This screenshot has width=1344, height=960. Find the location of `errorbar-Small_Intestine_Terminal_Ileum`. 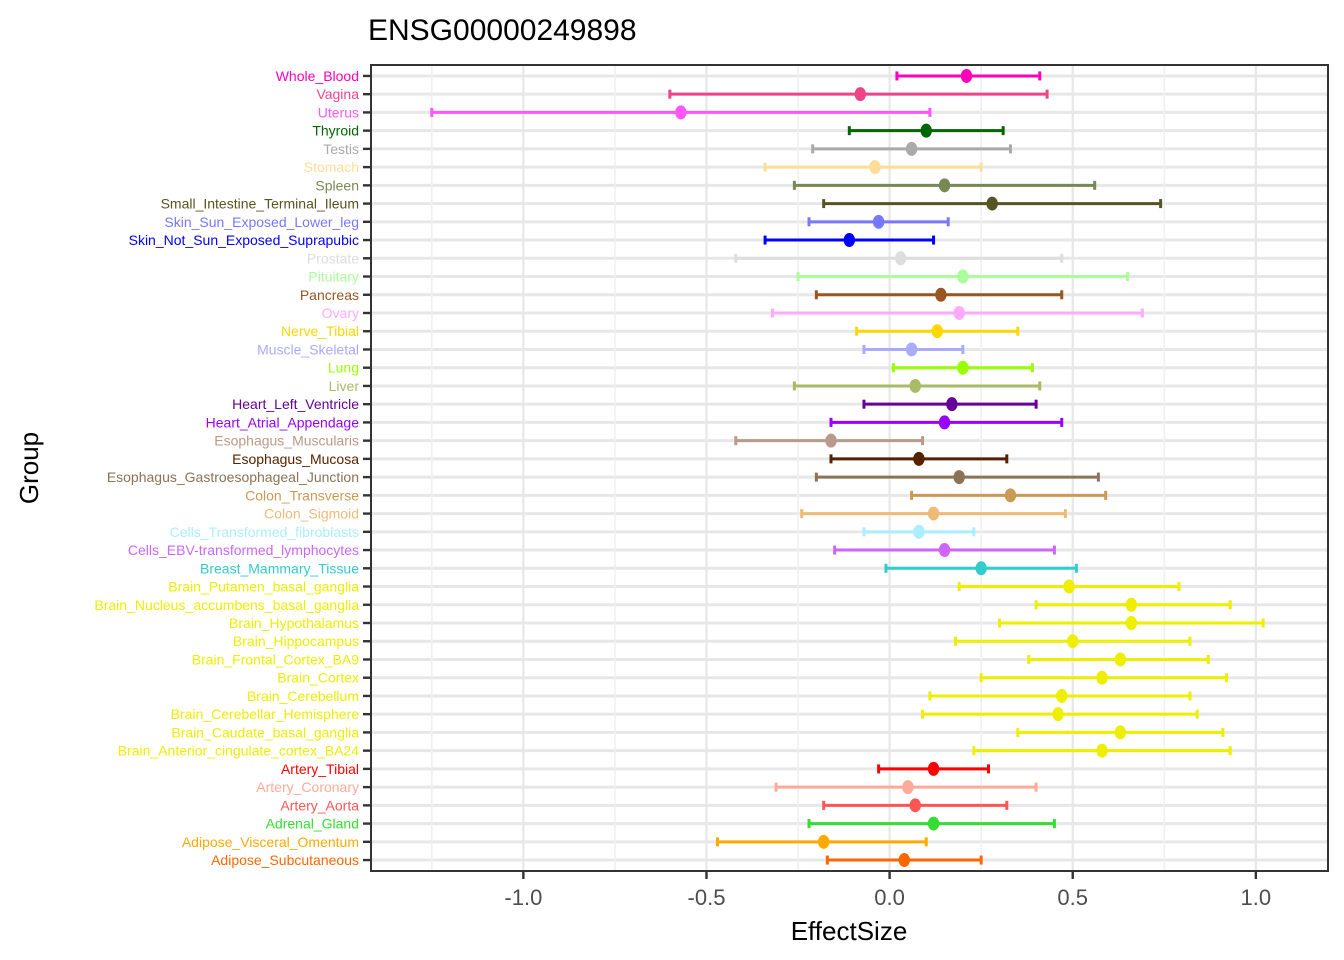

errorbar-Small_Intestine_Terminal_Ileum is located at coordinates (992, 203).